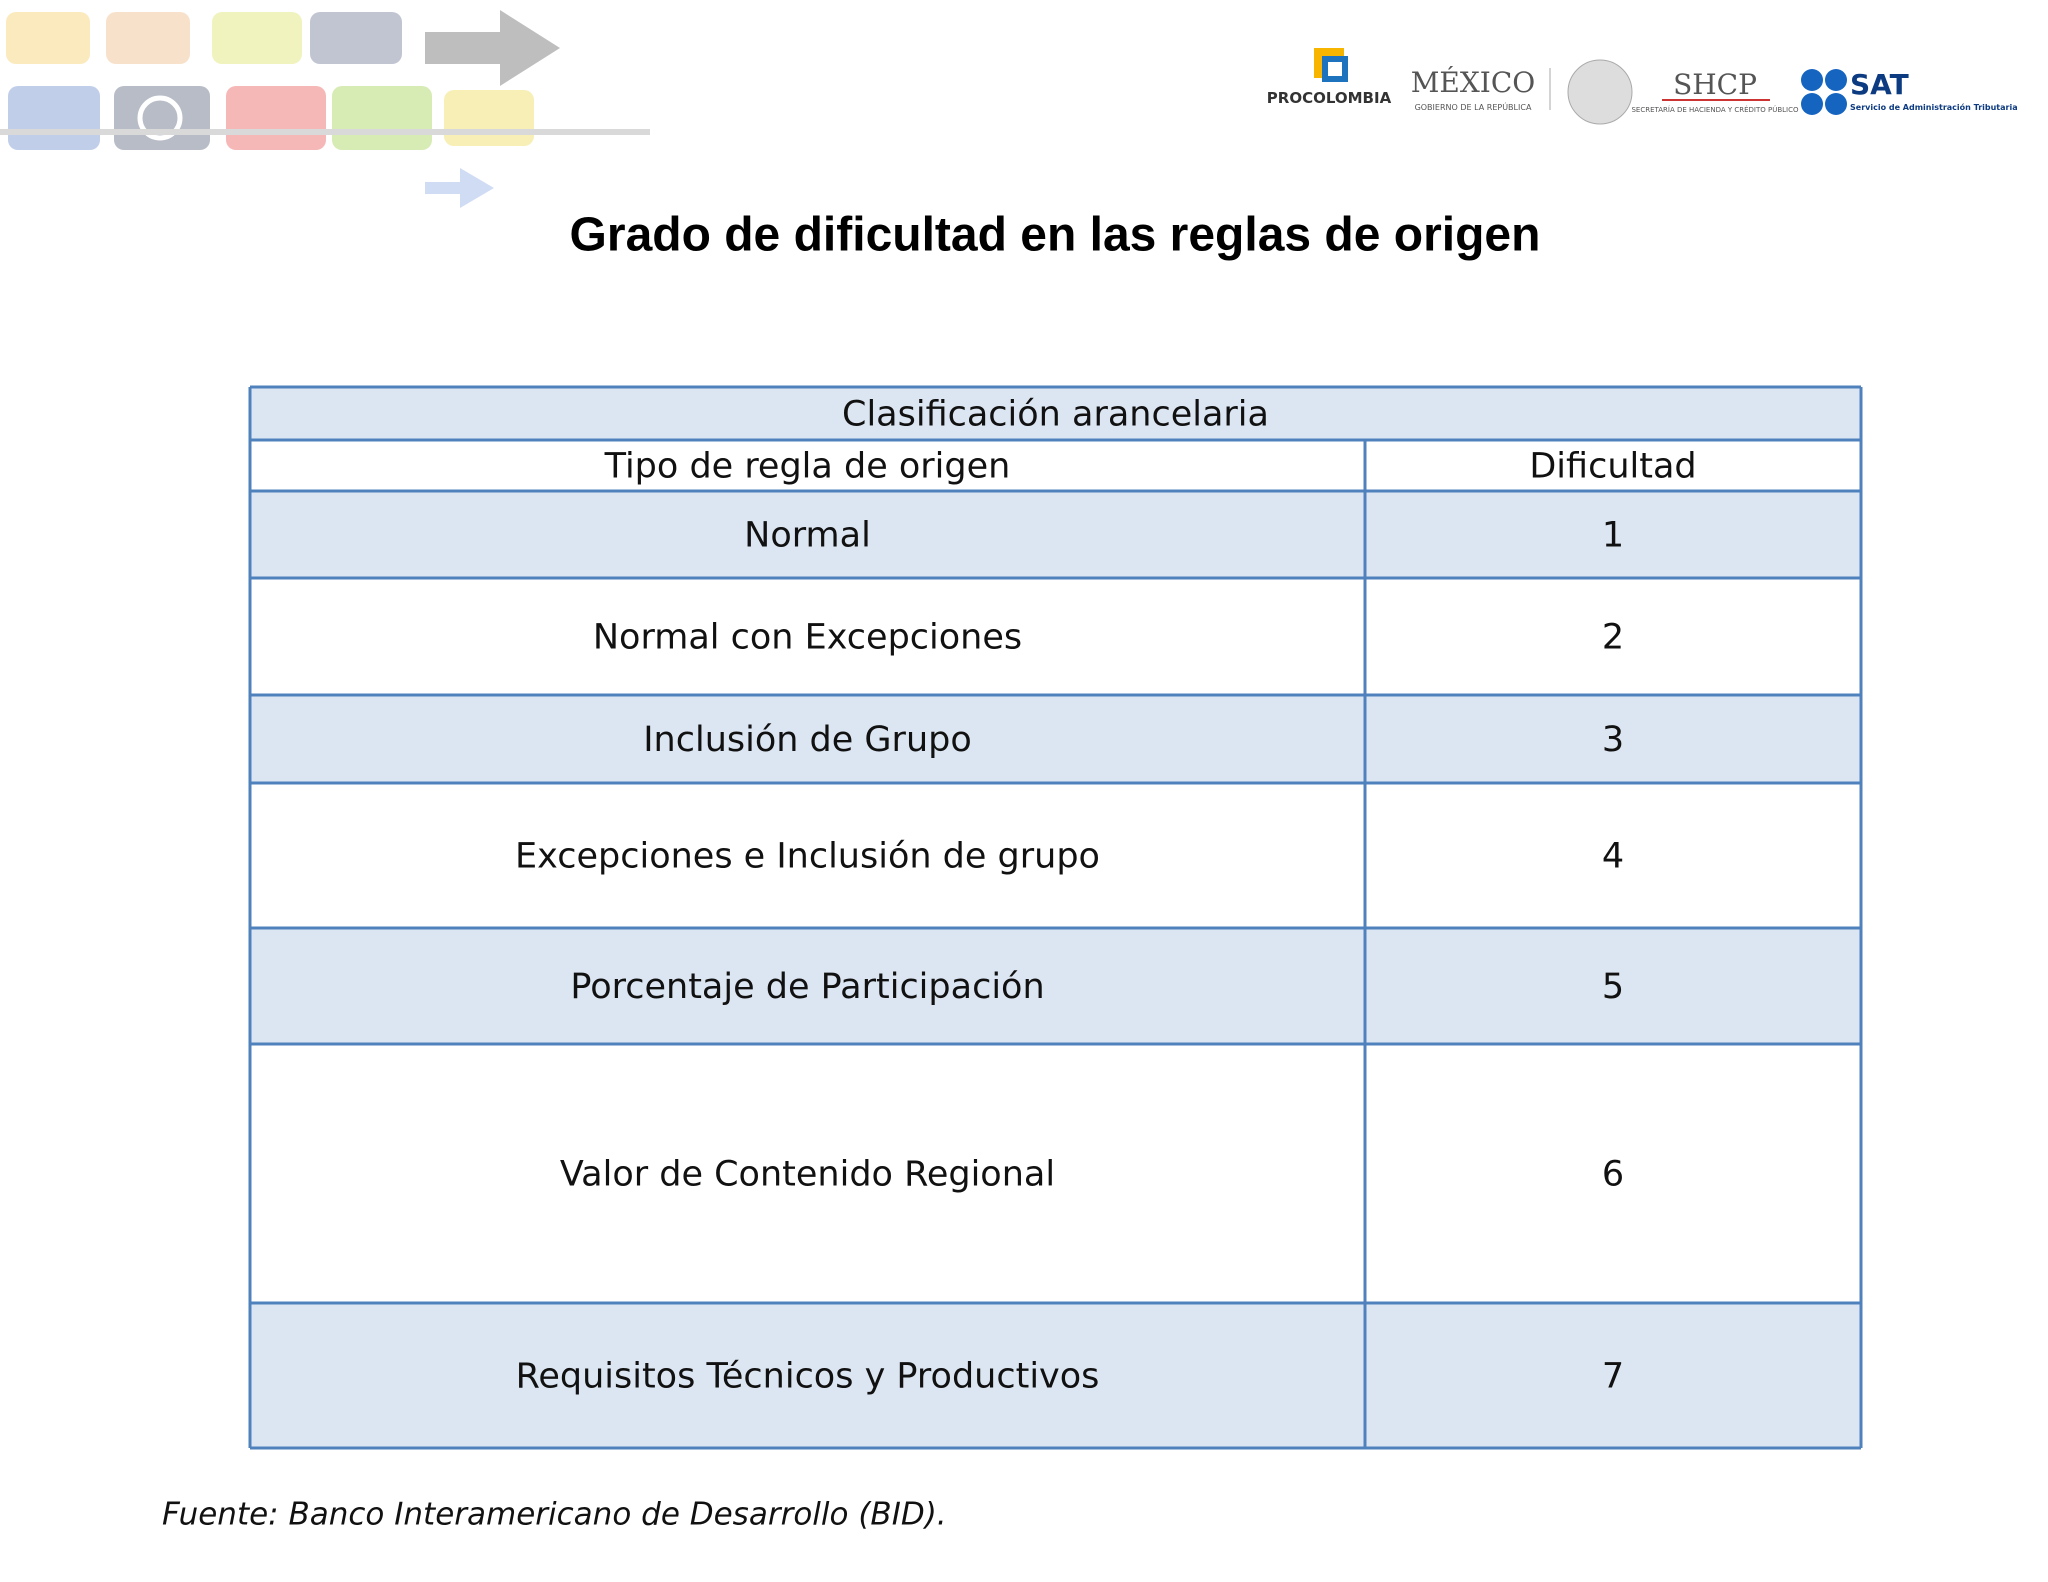 The image size is (2048, 1582). What do you see at coordinates (1600, 92) in the screenshot?
I see `seal` at bounding box center [1600, 92].